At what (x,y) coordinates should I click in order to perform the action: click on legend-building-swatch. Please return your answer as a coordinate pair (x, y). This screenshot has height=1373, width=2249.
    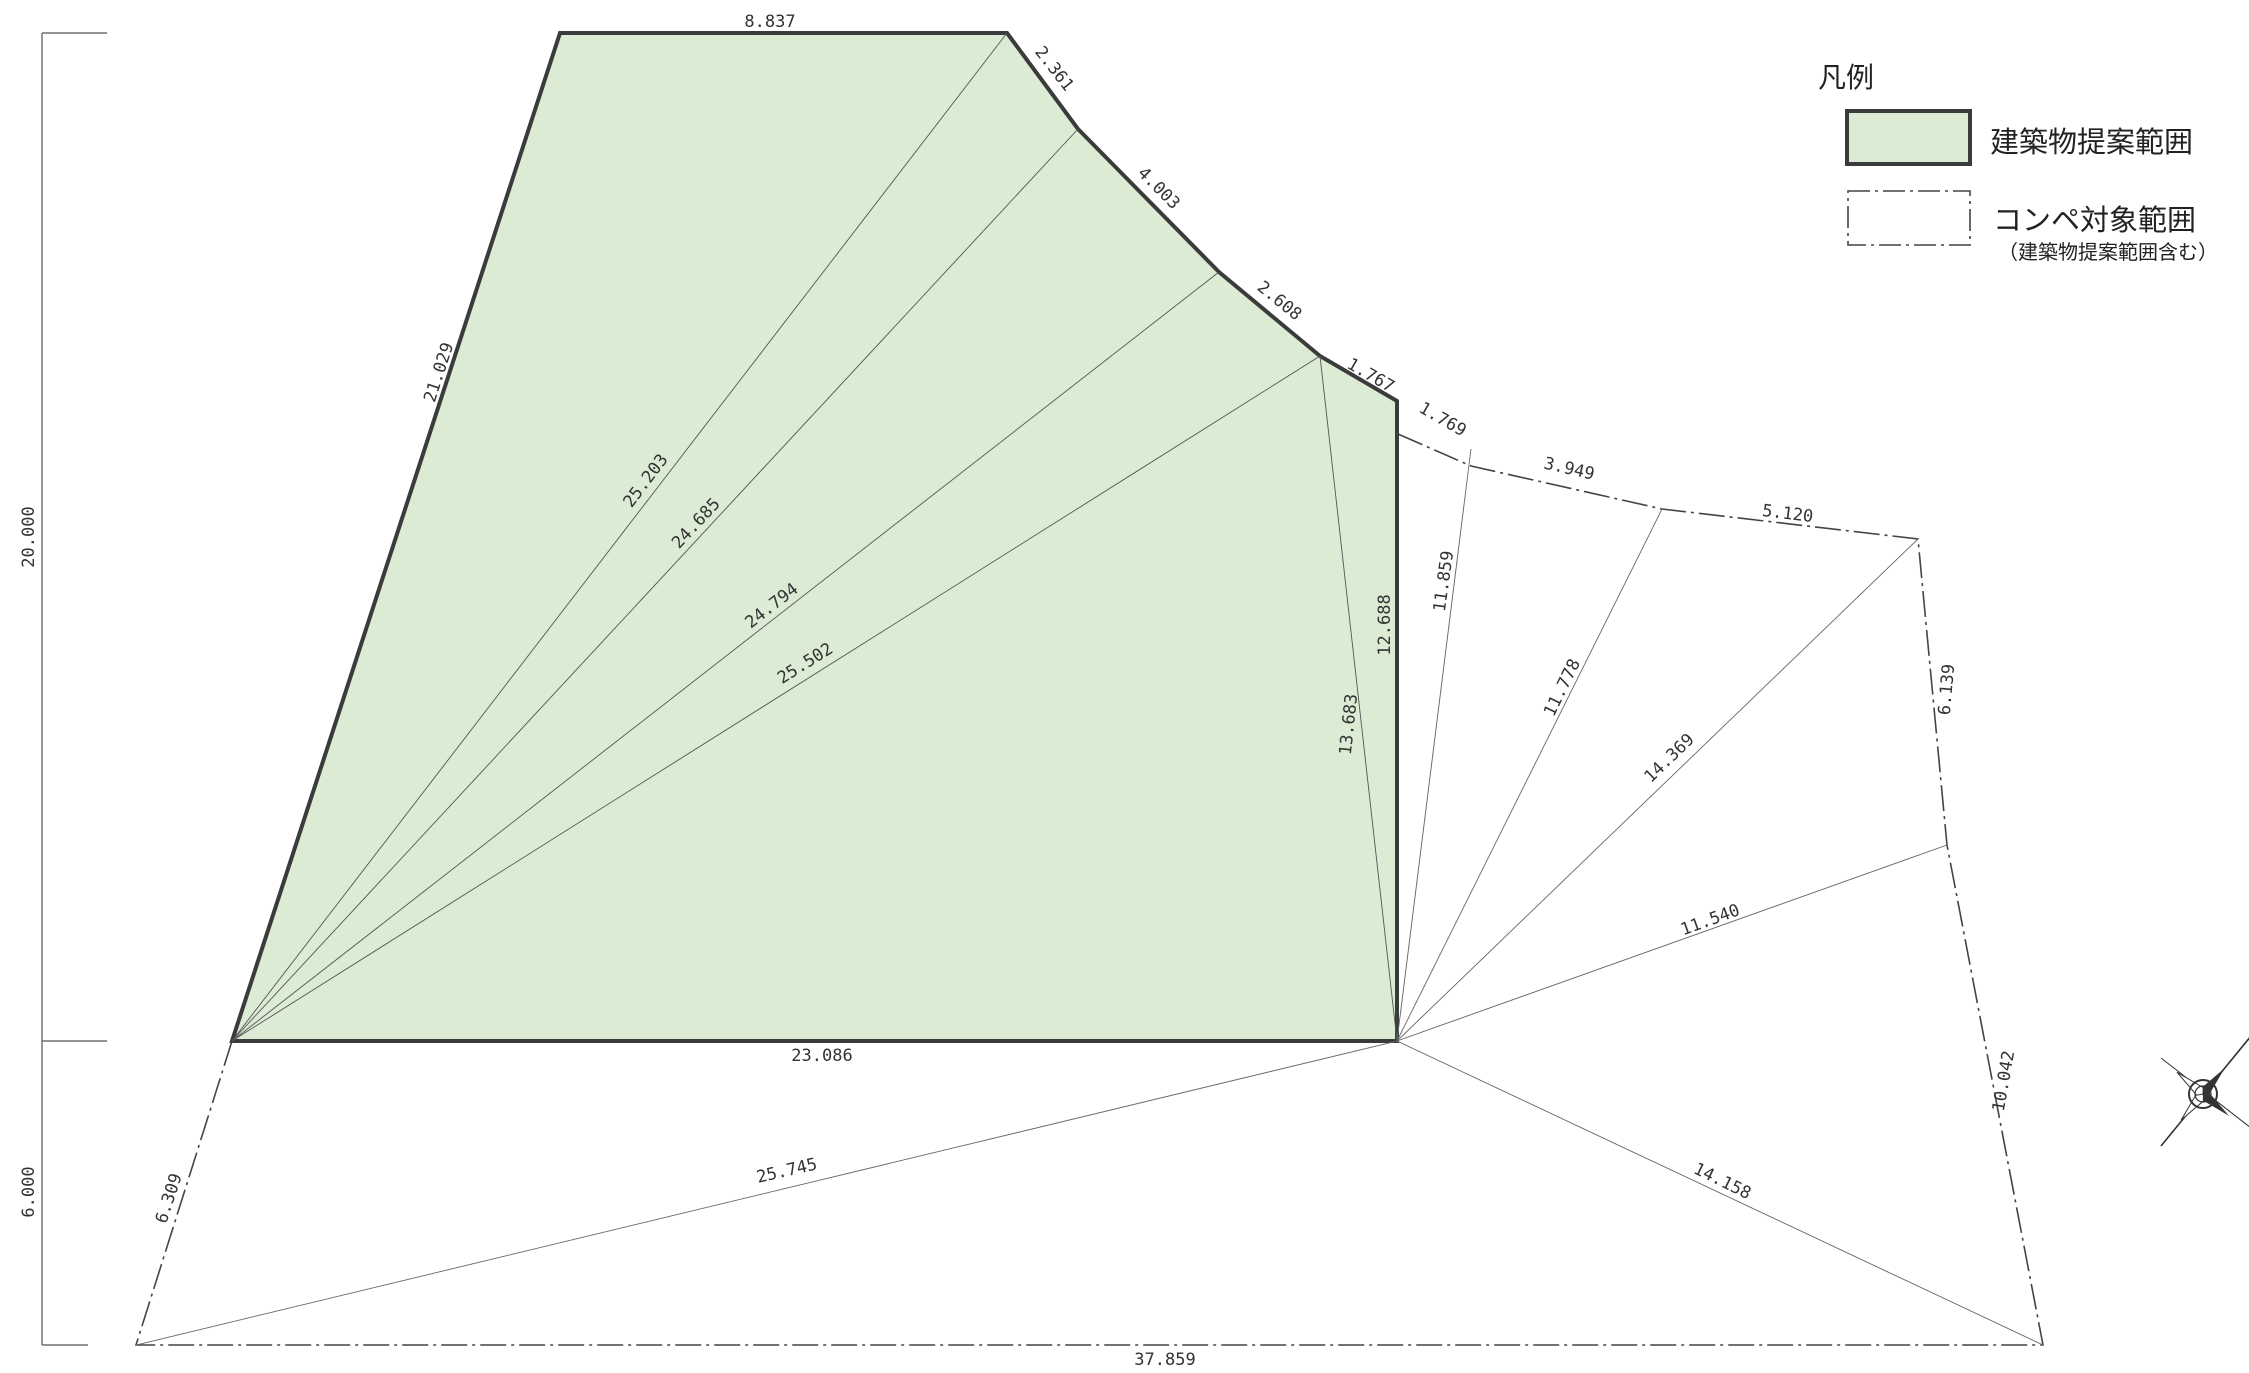
    Looking at the image, I should click on (1908, 137).